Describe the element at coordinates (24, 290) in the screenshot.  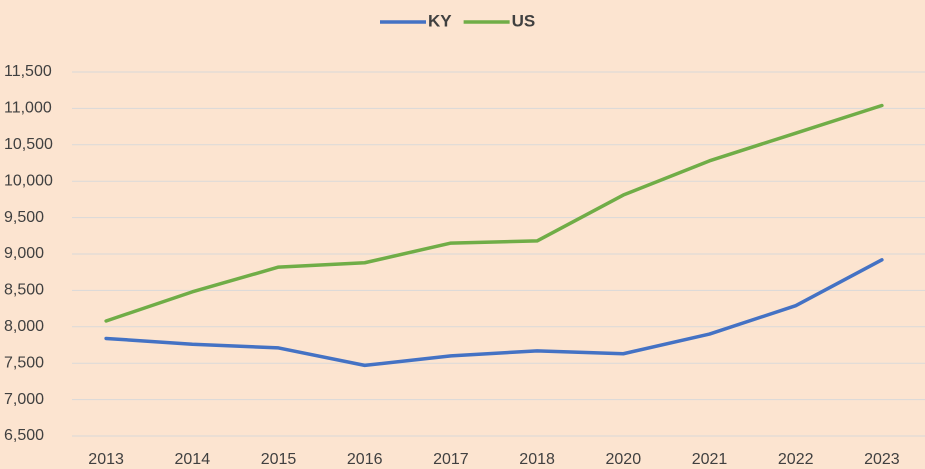
I see `y-tick-label: 8,500` at that location.